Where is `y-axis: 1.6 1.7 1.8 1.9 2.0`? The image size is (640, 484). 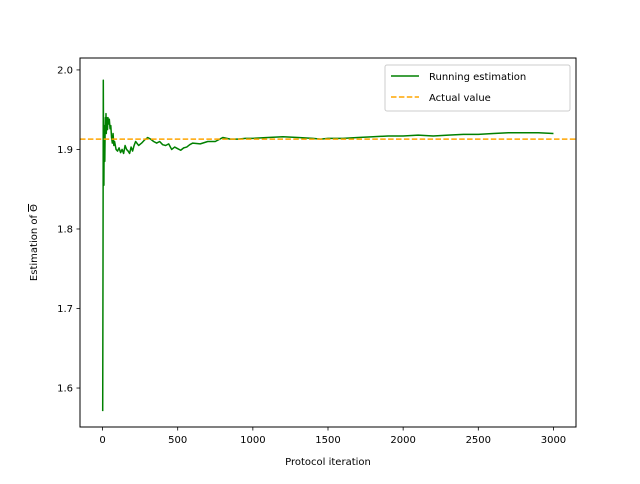
y-axis: 1.6 1.7 1.8 1.9 2.0 is located at coordinates (68, 230).